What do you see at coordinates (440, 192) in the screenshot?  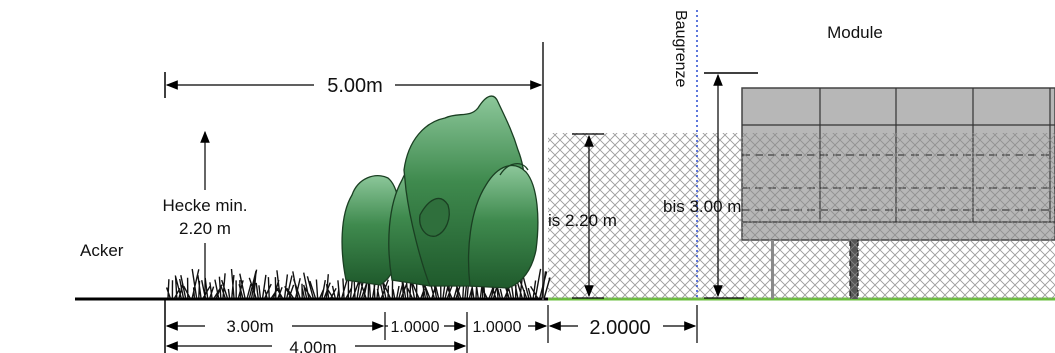 I see `hedge-shrubs` at bounding box center [440, 192].